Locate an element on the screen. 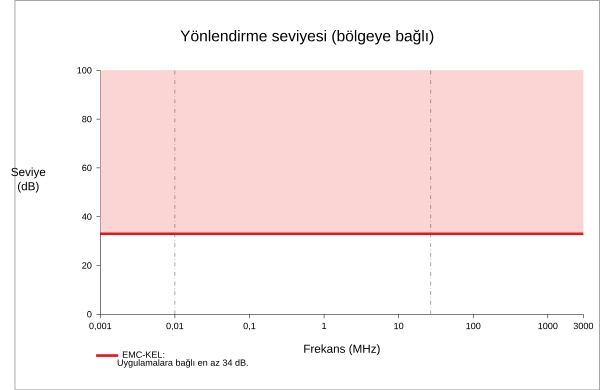 The height and width of the screenshot is (390, 600). x-axis-title: Frekans (MHz) is located at coordinates (342, 349).